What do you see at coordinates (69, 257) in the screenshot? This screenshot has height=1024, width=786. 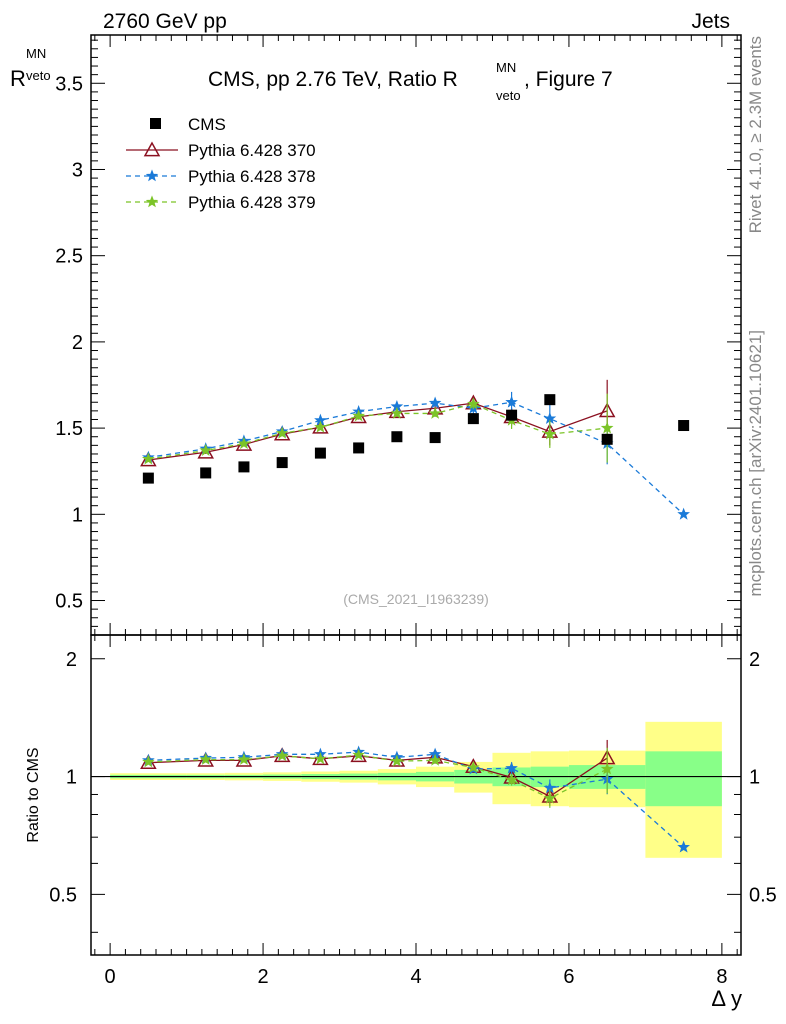 I see `y-tick-label: 2.5` at bounding box center [69, 257].